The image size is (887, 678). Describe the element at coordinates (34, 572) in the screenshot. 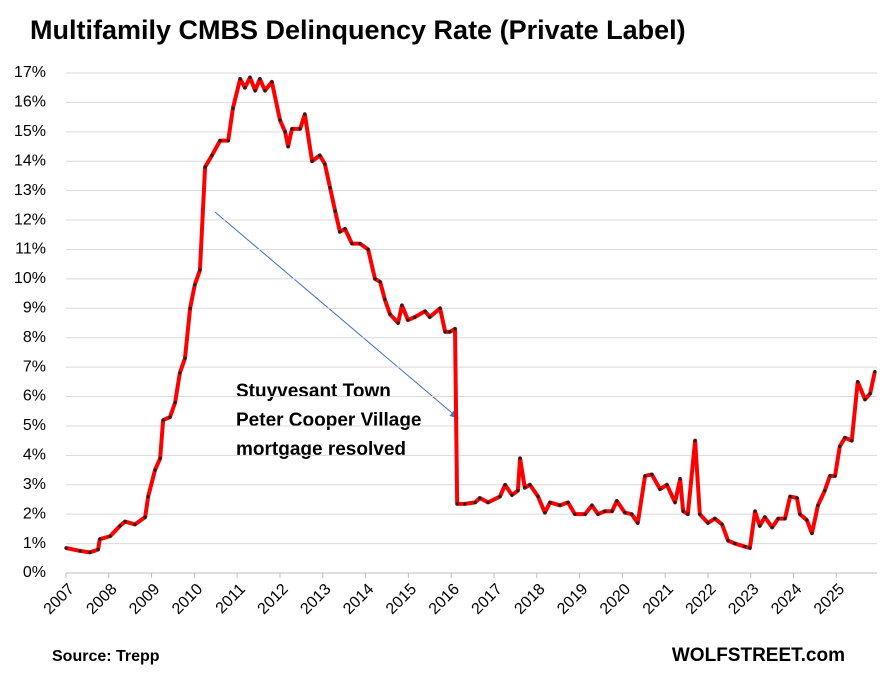

I see `y-tick-label: 0%` at that location.